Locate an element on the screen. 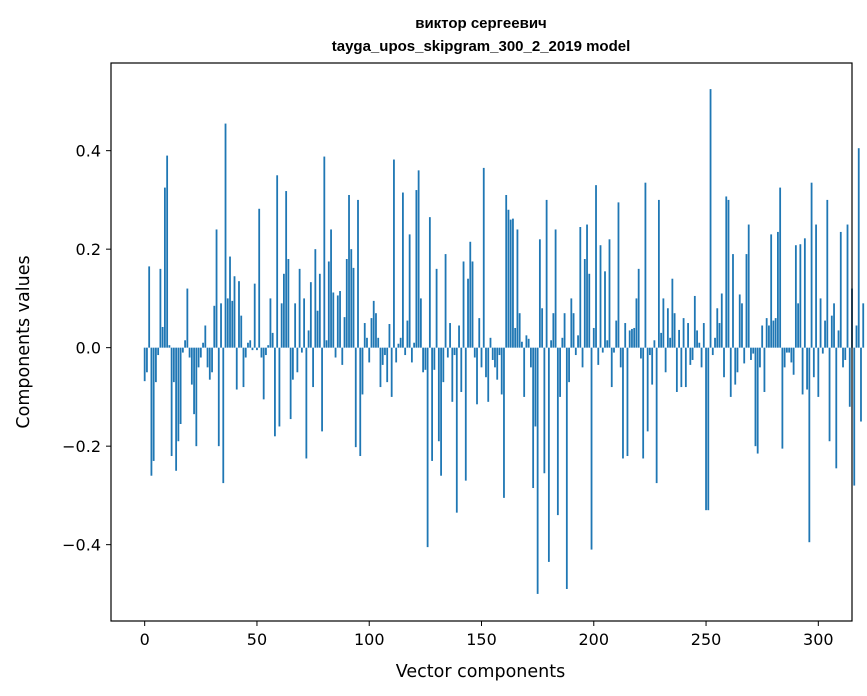 Image resolution: width=867 pixels, height=696 pixels. x-tick-label-250: 250 is located at coordinates (706, 639).